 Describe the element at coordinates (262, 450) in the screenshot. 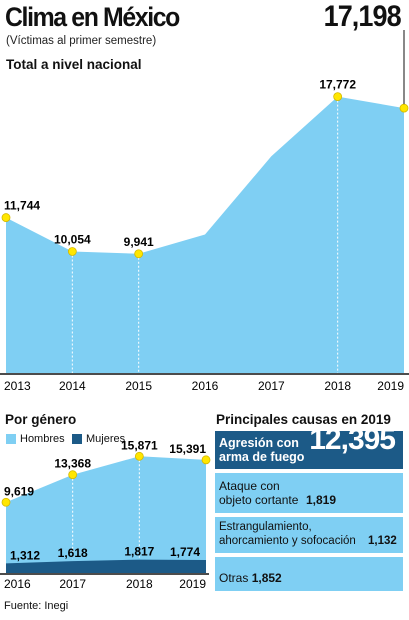

I see `cause-label-firearm: Agresión con arma de fuego` at that location.